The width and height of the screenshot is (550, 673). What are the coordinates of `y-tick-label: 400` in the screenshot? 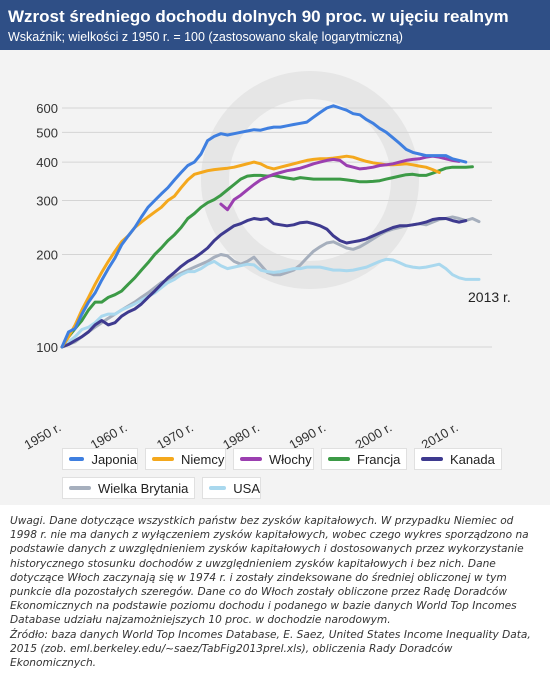 It's located at (47, 162).